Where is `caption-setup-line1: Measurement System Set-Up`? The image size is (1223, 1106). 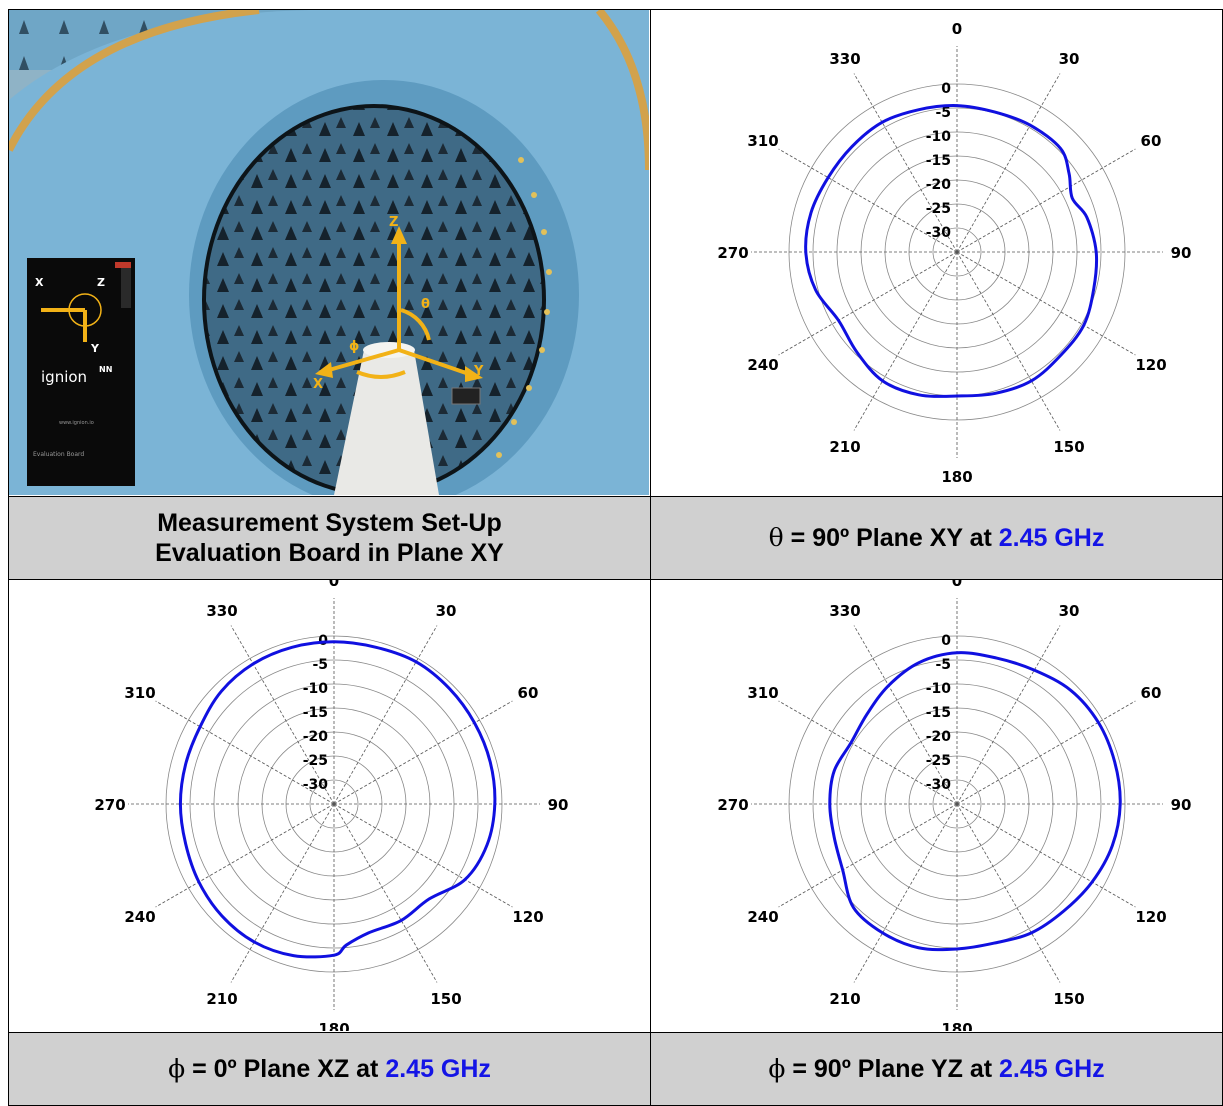
caption-setup-line1: Measurement System Set-Up is located at coordinates (329, 523).